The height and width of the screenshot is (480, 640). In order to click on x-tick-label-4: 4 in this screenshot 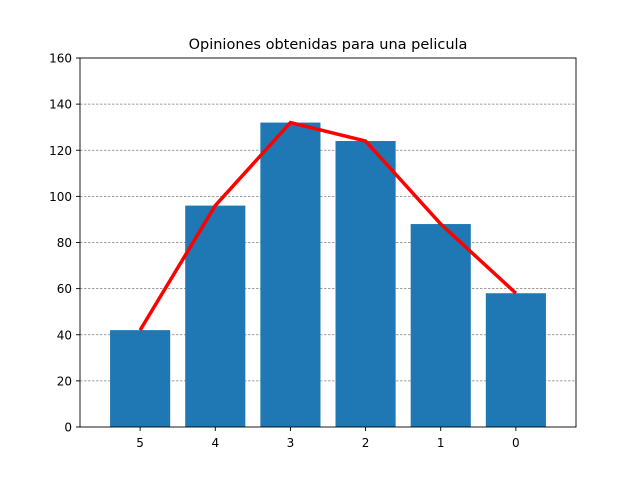, I will do `click(215, 443)`.